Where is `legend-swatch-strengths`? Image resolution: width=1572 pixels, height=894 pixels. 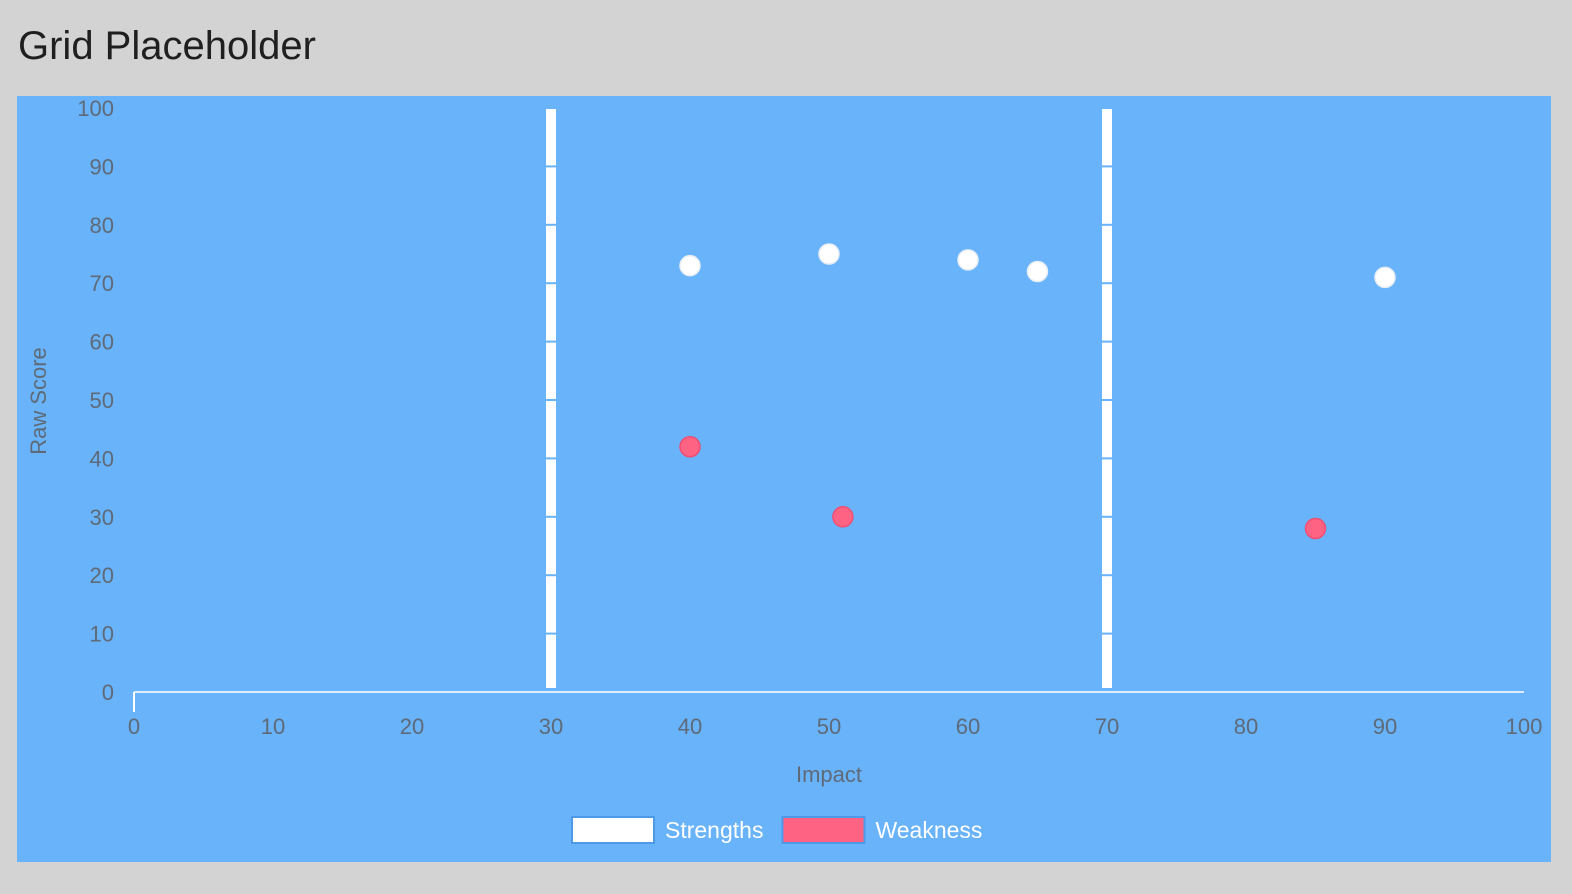
legend-swatch-strengths is located at coordinates (613, 830).